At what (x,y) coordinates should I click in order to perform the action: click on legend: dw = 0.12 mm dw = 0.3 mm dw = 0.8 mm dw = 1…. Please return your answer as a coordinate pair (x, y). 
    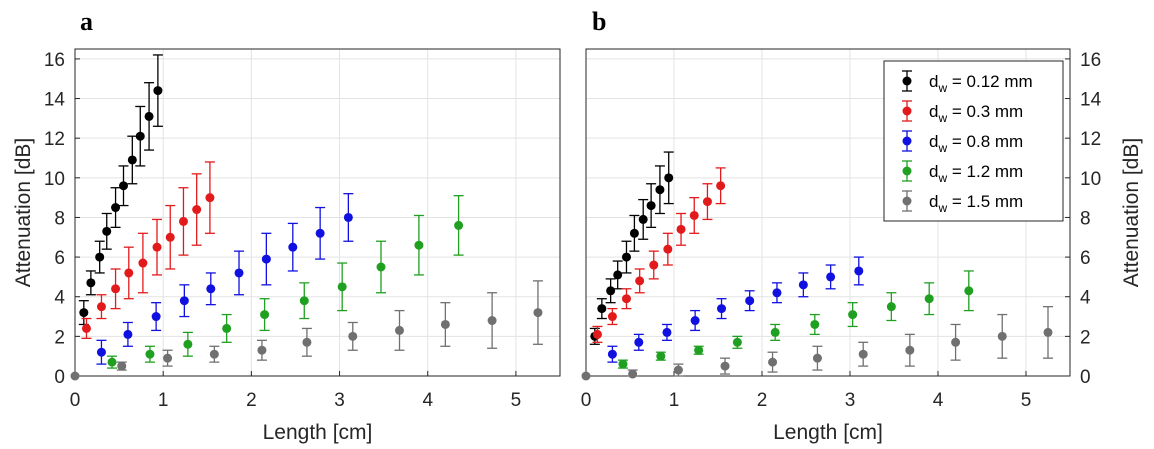
    Looking at the image, I should click on (973, 141).